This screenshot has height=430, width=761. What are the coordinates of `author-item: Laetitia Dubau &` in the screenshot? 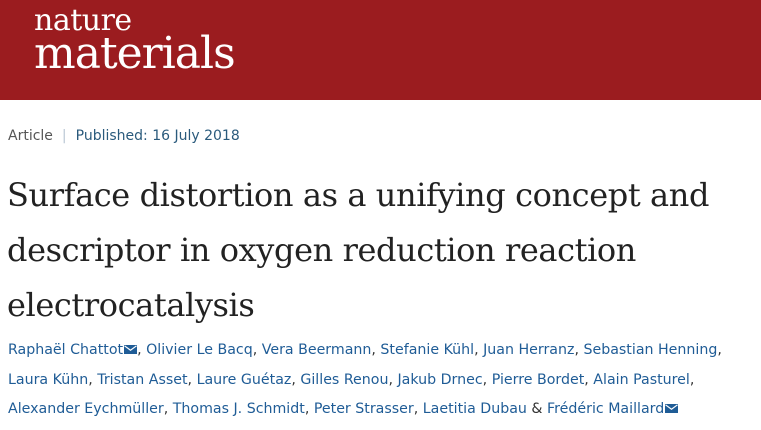 It's located at (485, 409).